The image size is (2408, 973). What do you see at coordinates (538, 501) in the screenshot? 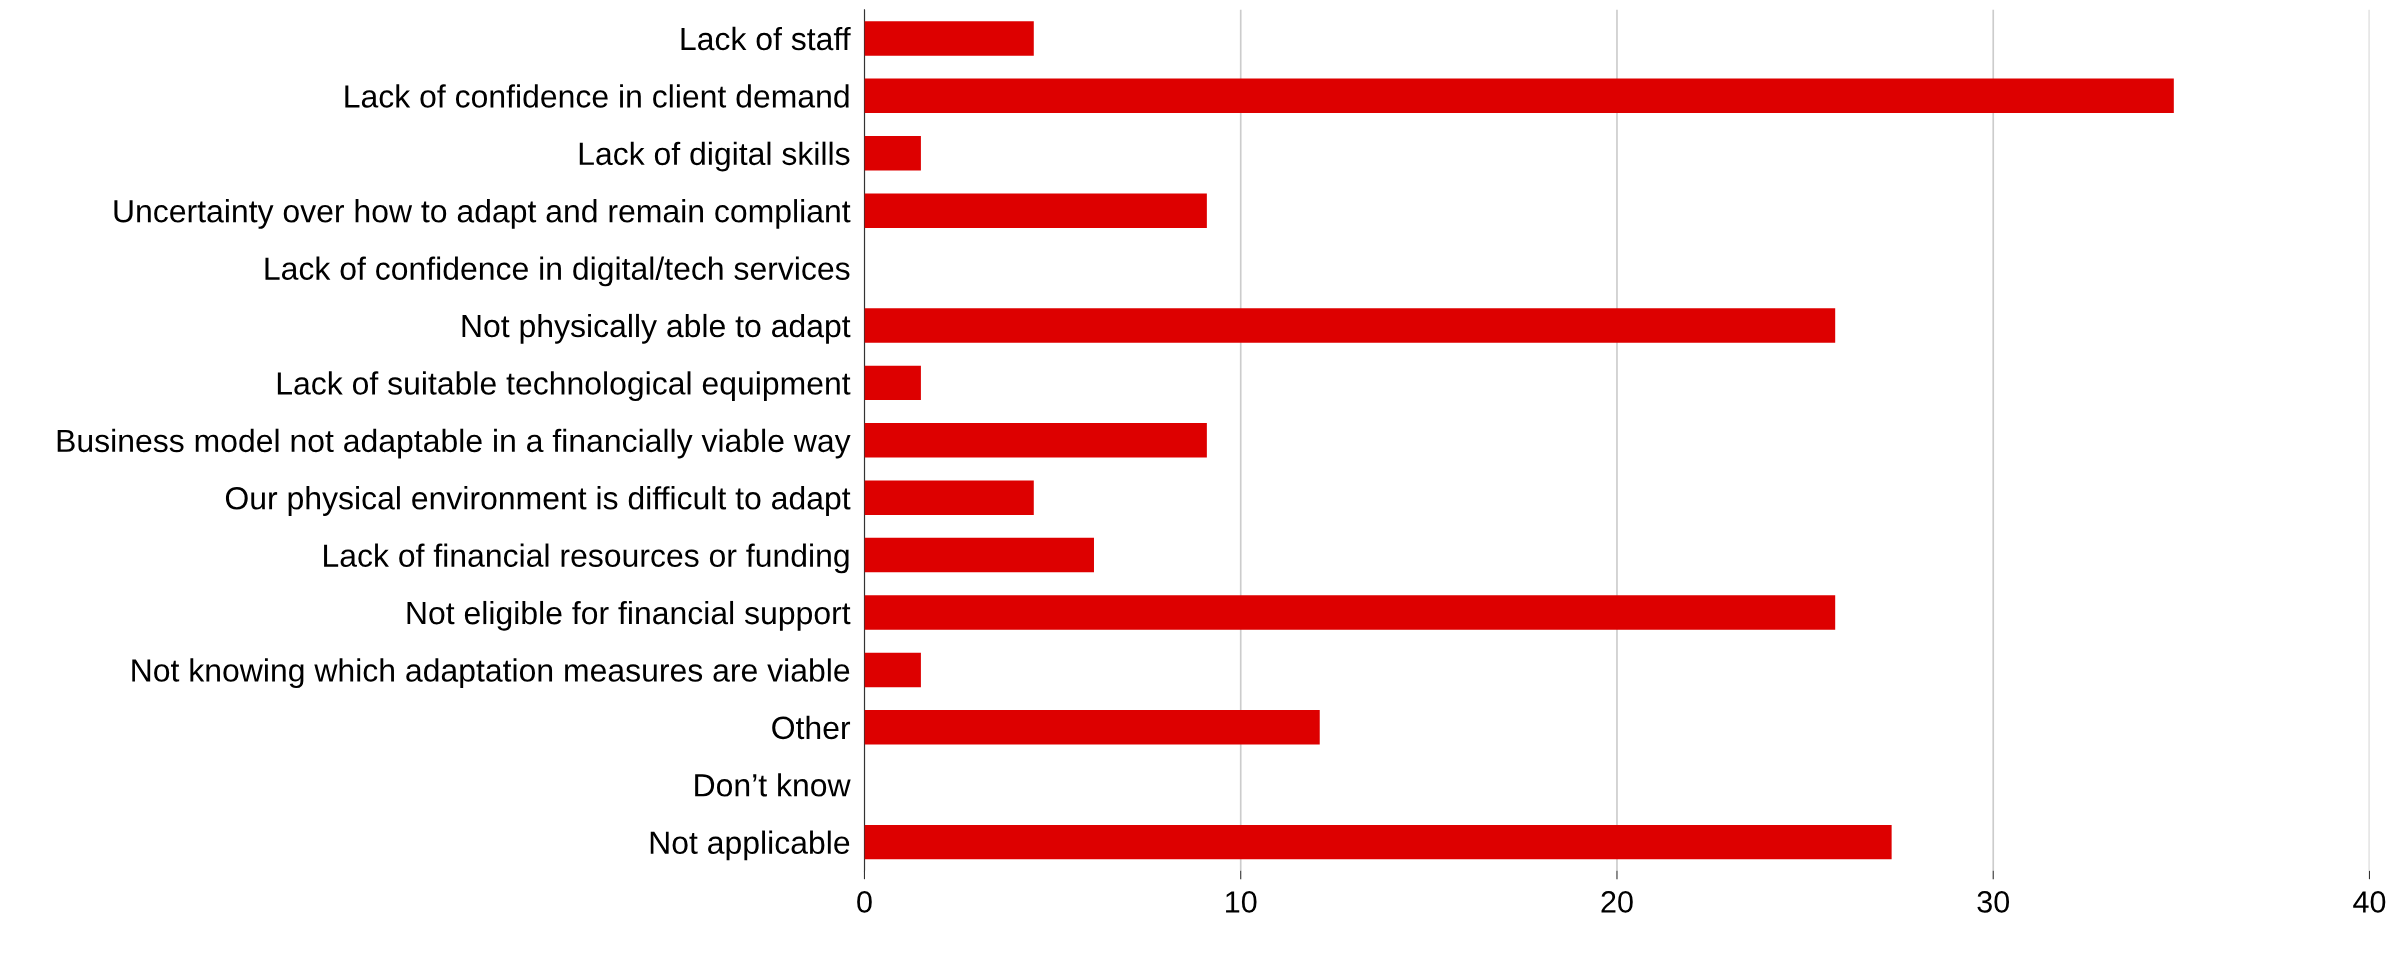
I see `y-tick-label: Our physical environment is difficult to adapt` at bounding box center [538, 501].